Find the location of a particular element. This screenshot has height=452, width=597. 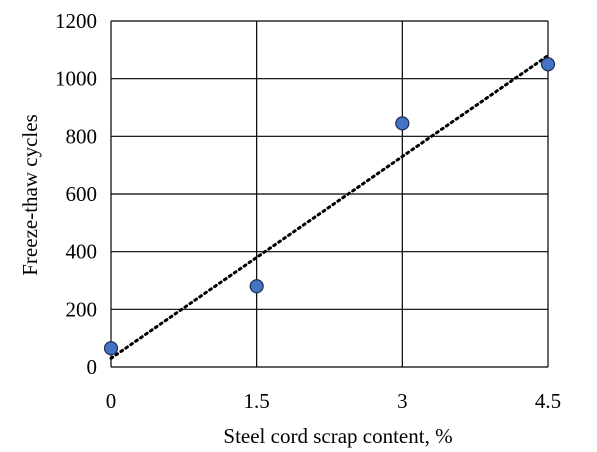

y-tick-label: 200 is located at coordinates (82, 309).